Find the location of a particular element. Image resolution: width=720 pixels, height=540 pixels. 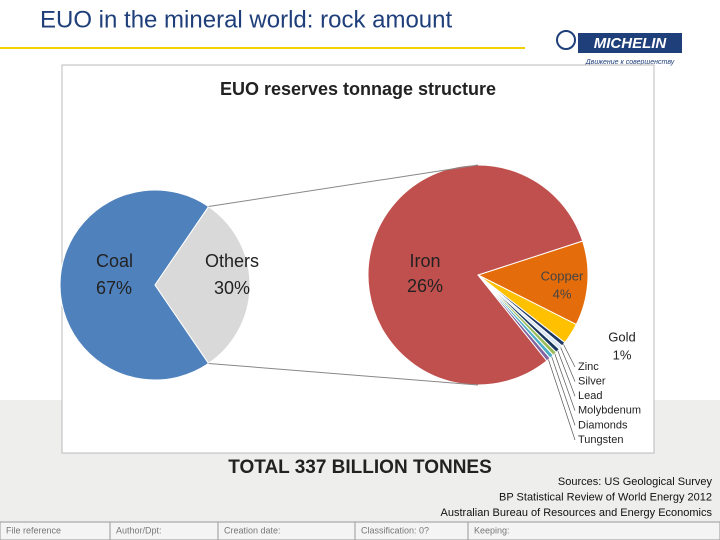

tagline: Движение к совершенству is located at coordinates (630, 62).